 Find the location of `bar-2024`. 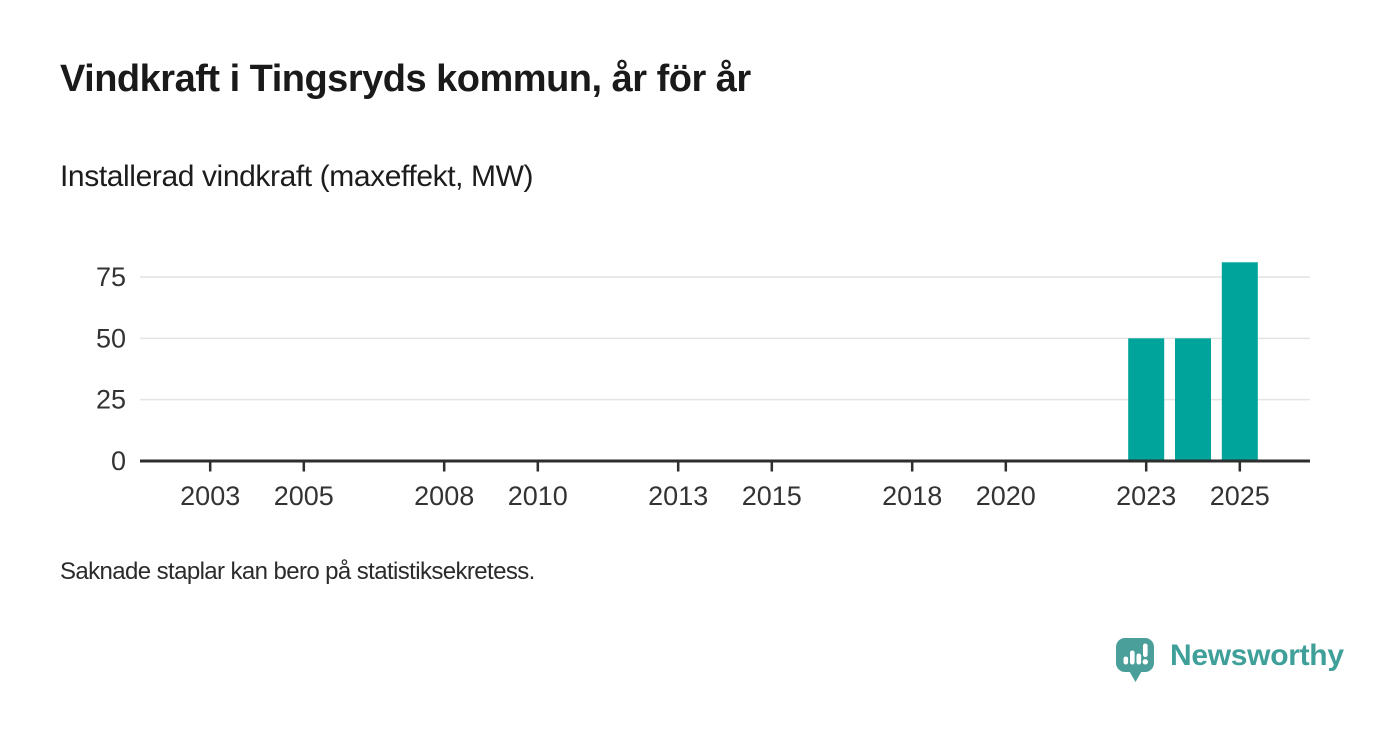

bar-2024 is located at coordinates (1193, 399).